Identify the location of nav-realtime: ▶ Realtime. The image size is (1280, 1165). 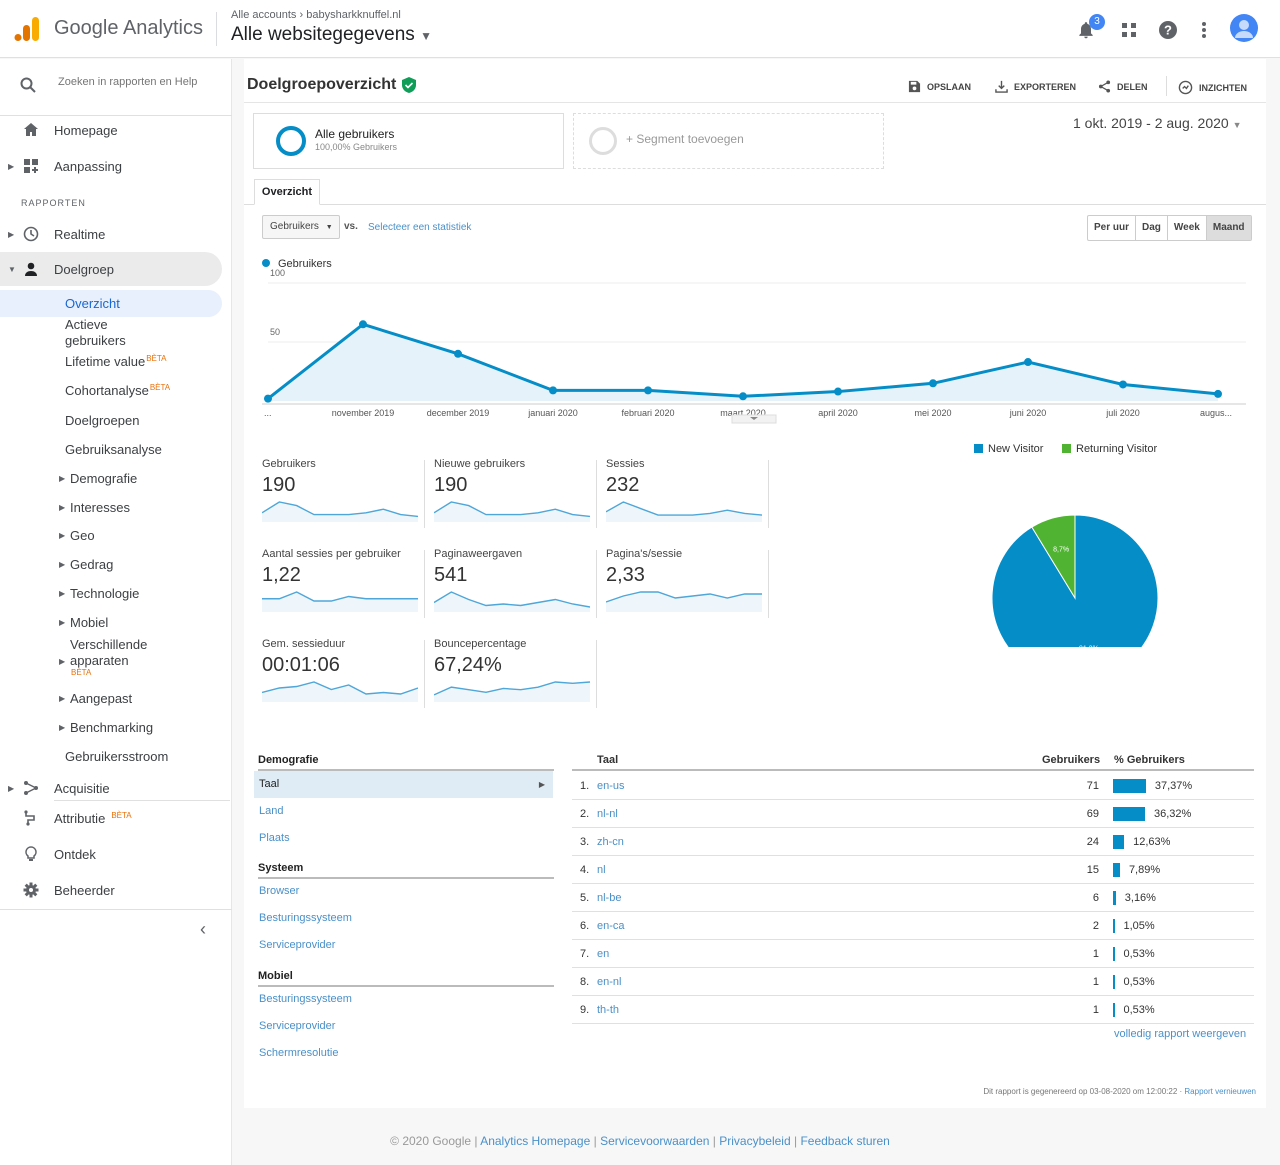
(111, 234).